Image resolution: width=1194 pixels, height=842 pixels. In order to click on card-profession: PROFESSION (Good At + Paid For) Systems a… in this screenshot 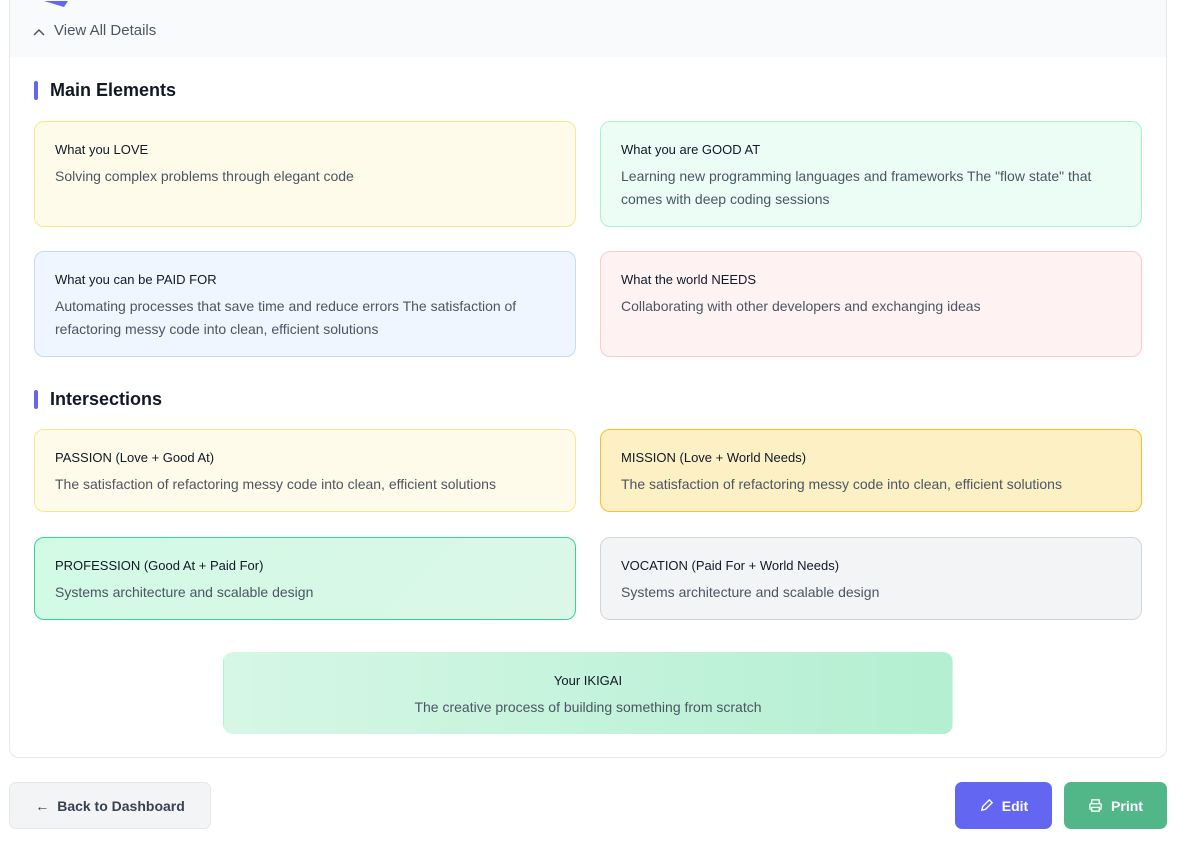, I will do `click(305, 578)`.